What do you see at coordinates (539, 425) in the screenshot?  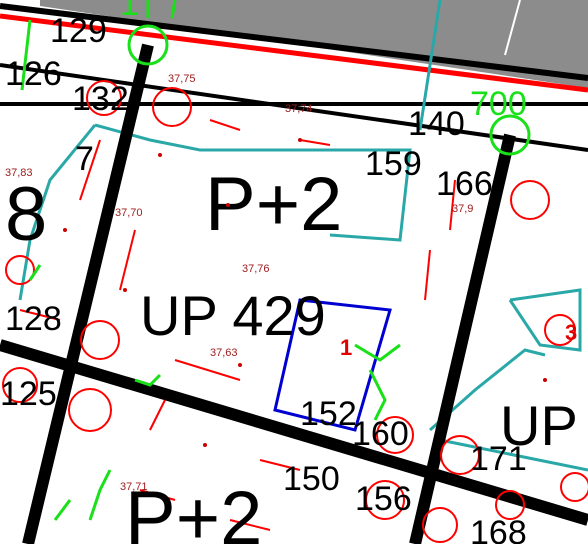 I see `parcel-label-right: UP` at bounding box center [539, 425].